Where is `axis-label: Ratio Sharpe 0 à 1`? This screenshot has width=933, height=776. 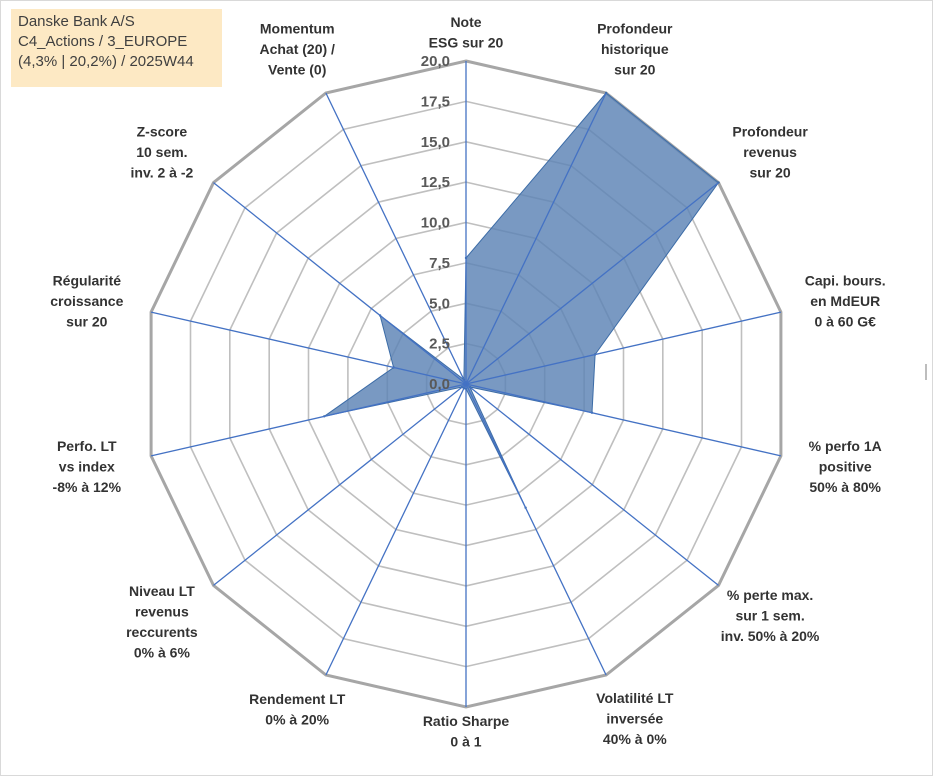
axis-label: Ratio Sharpe 0 à 1 is located at coordinates (466, 731).